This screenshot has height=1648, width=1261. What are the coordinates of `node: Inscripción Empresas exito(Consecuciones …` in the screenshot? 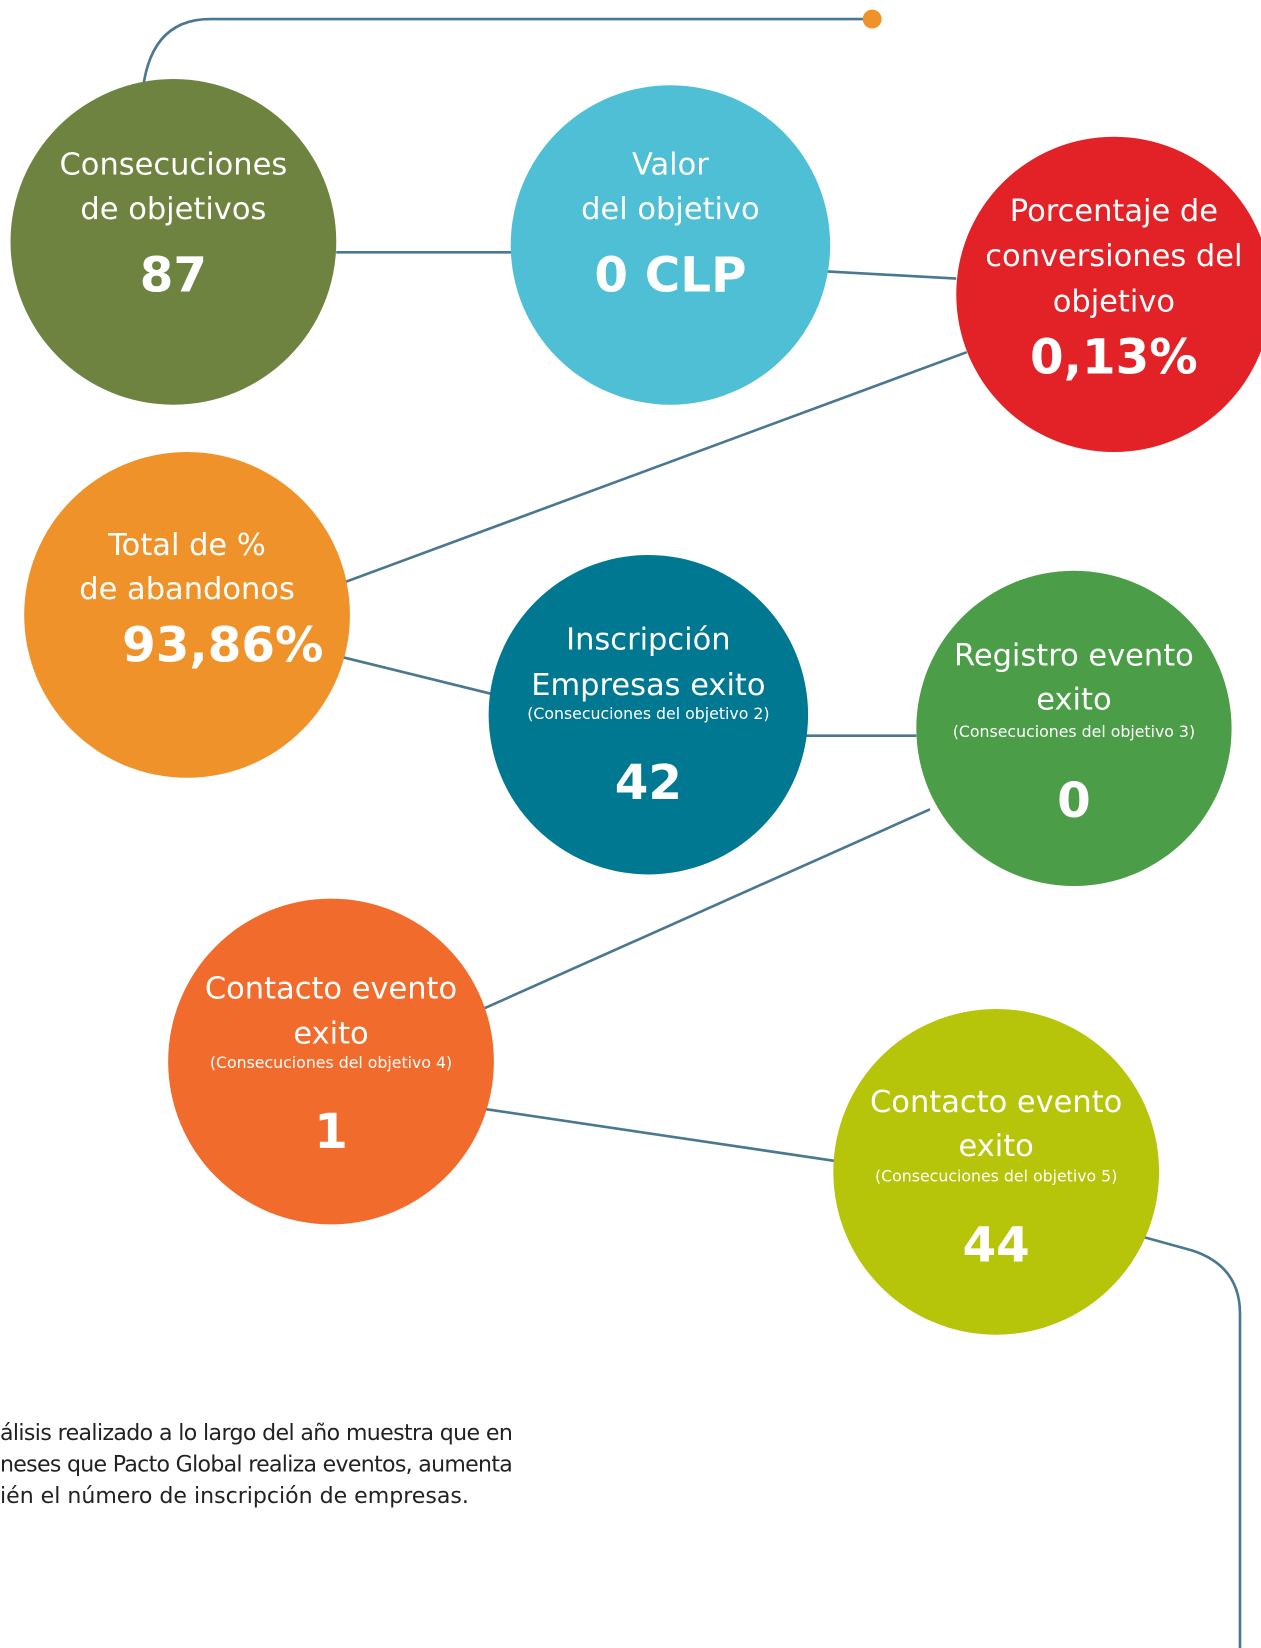 It's located at (648, 714).